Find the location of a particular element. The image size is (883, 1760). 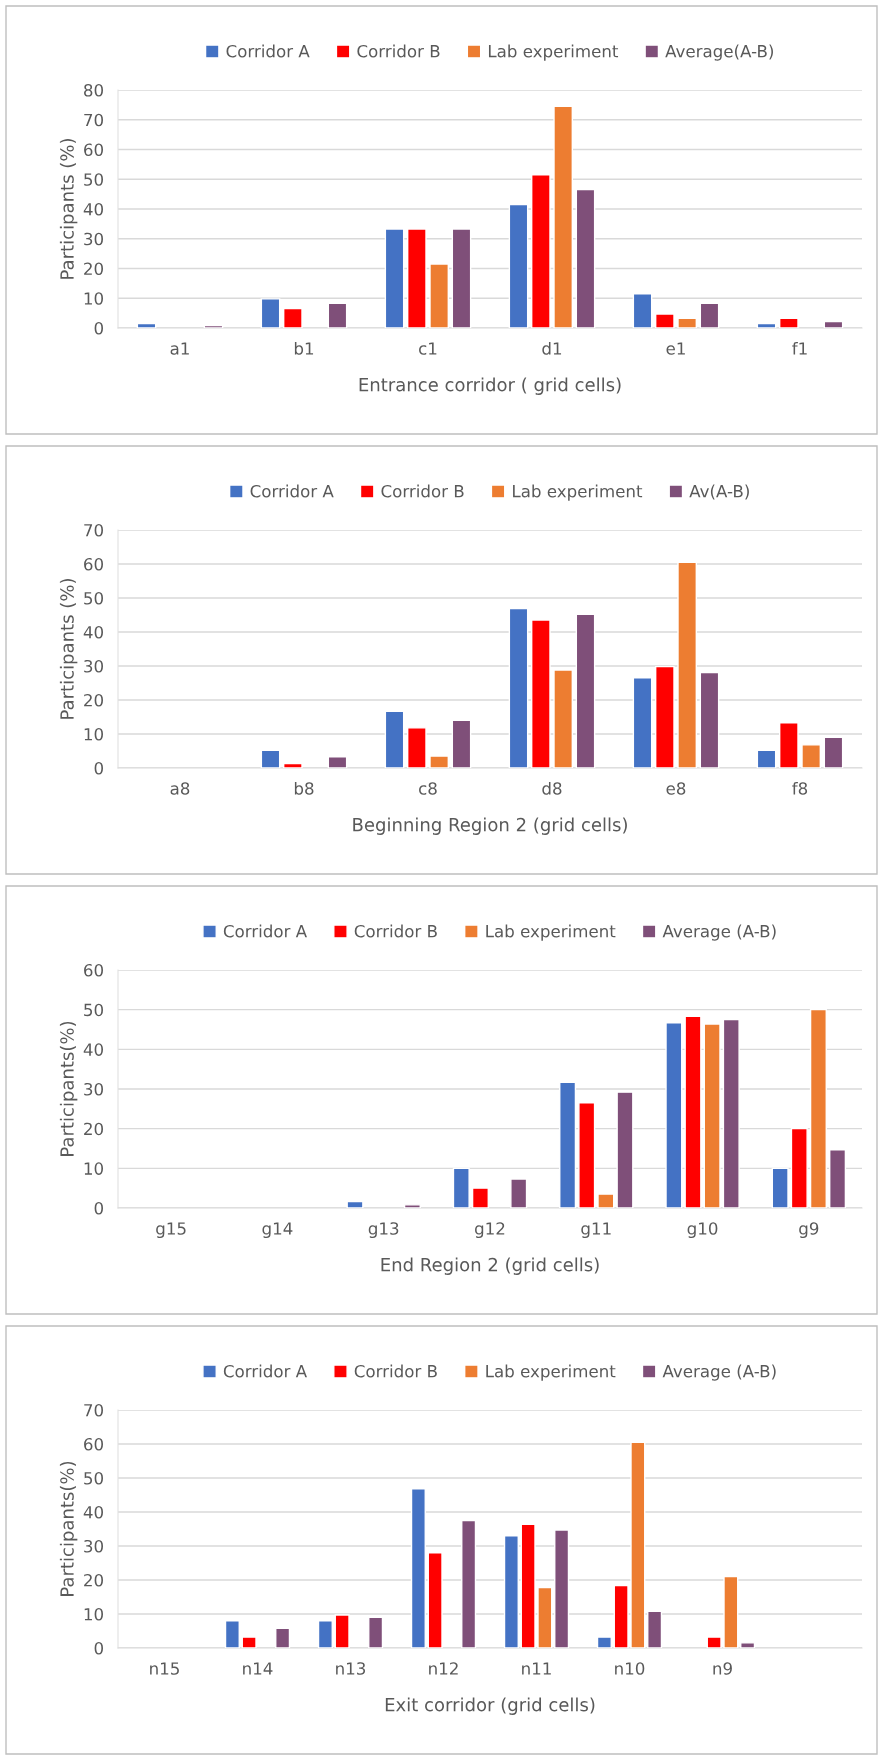

x-tick-label: c1 is located at coordinates (428, 348).